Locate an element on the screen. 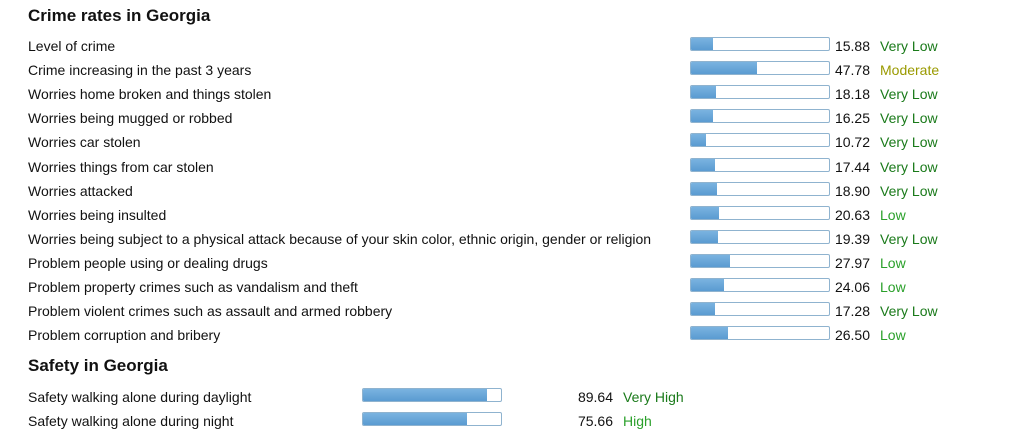  score-value: 26.50 is located at coordinates (852, 335).